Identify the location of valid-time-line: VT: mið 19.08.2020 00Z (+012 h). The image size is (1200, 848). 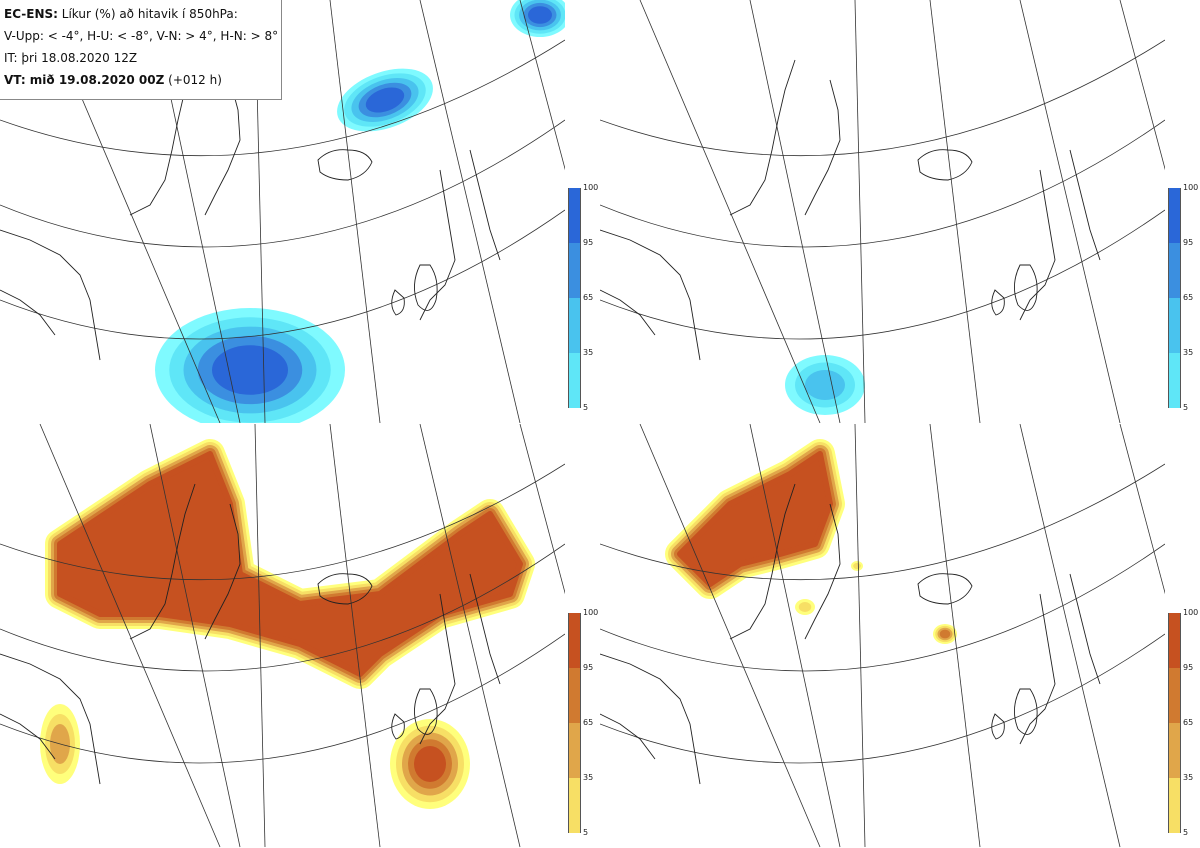
(140, 82).